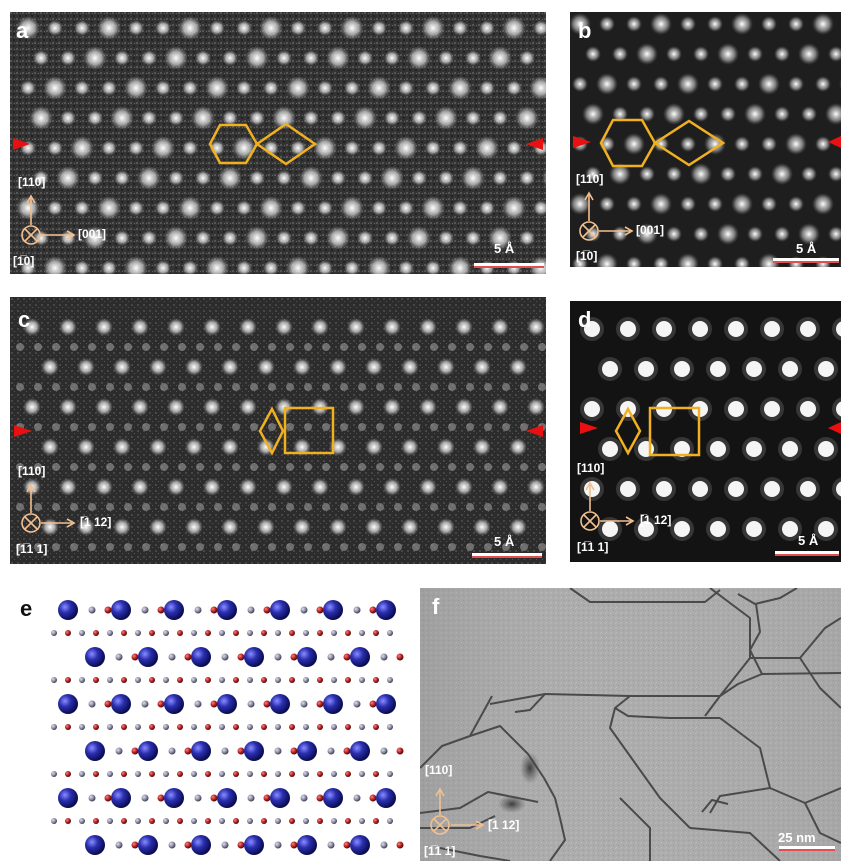  What do you see at coordinates (834, 142) in the screenshot?
I see `right-marker-arrow` at bounding box center [834, 142].